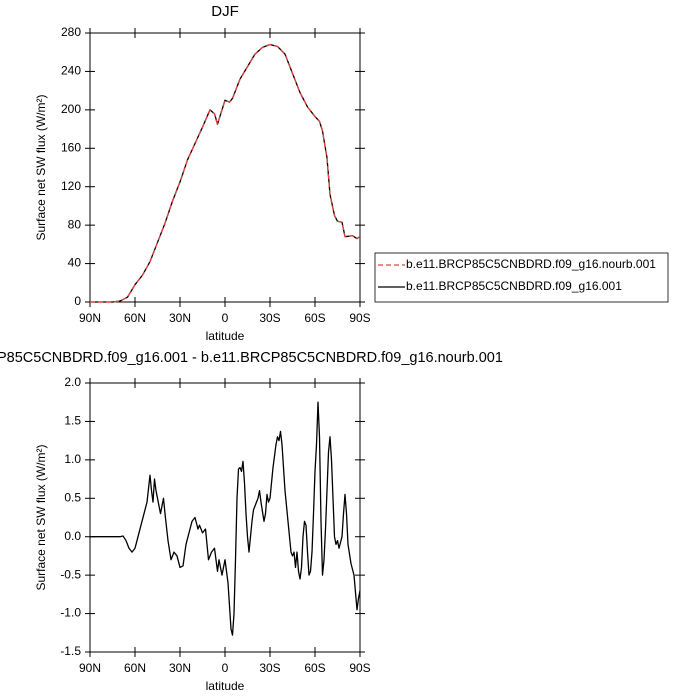  What do you see at coordinates (71, 147) in the screenshot?
I see `y-tick-label: 160` at bounding box center [71, 147].